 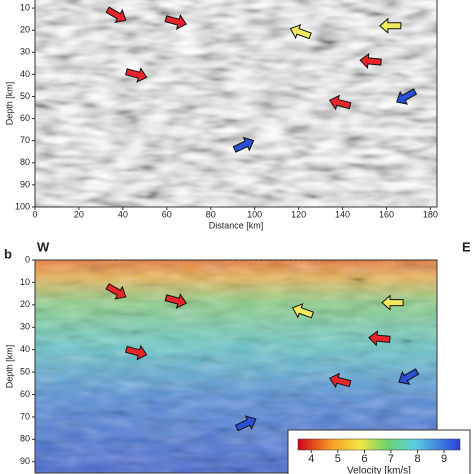 I want to click on x-tick-label: 80, so click(x=211, y=214).